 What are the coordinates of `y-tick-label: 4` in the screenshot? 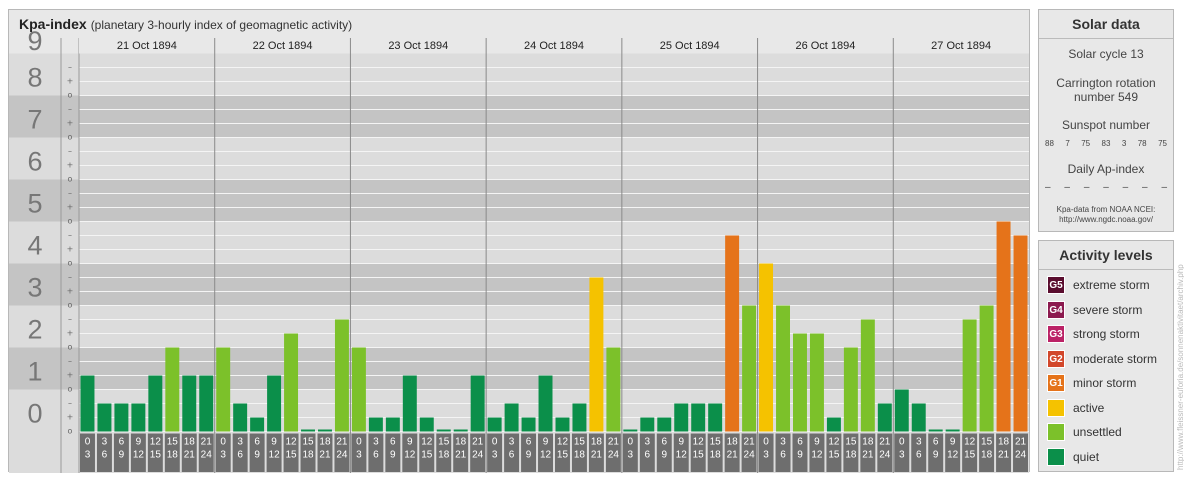 It's located at (34, 246).